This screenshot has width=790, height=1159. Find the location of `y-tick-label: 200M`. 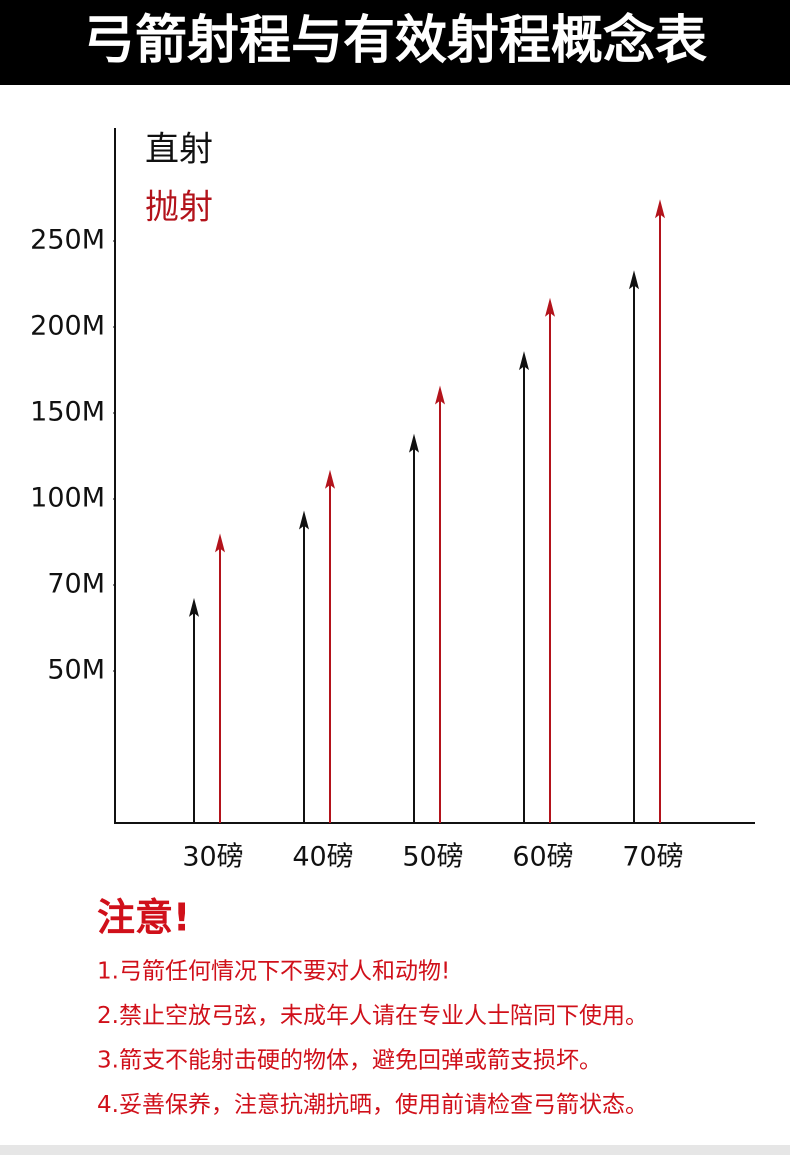

y-tick-label: 200M is located at coordinates (67, 326).